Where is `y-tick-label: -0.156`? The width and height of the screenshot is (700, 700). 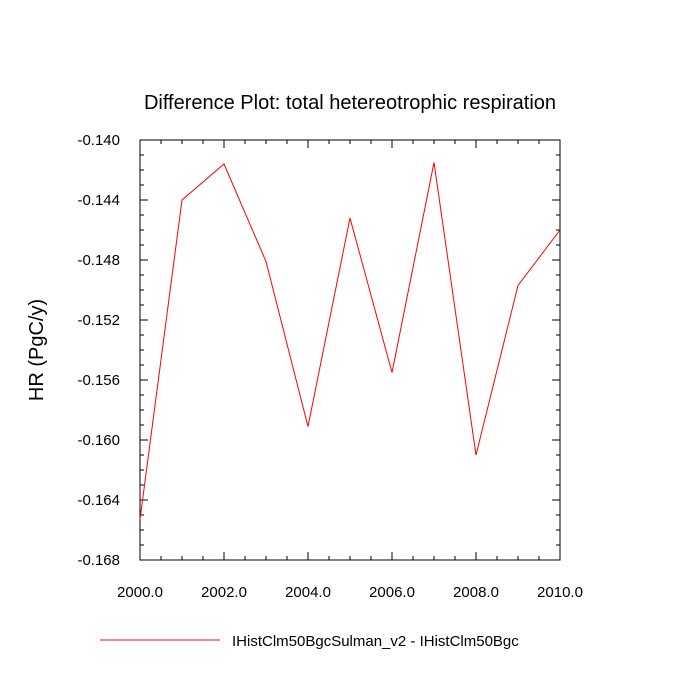
y-tick-label: -0.156 is located at coordinates (98, 380).